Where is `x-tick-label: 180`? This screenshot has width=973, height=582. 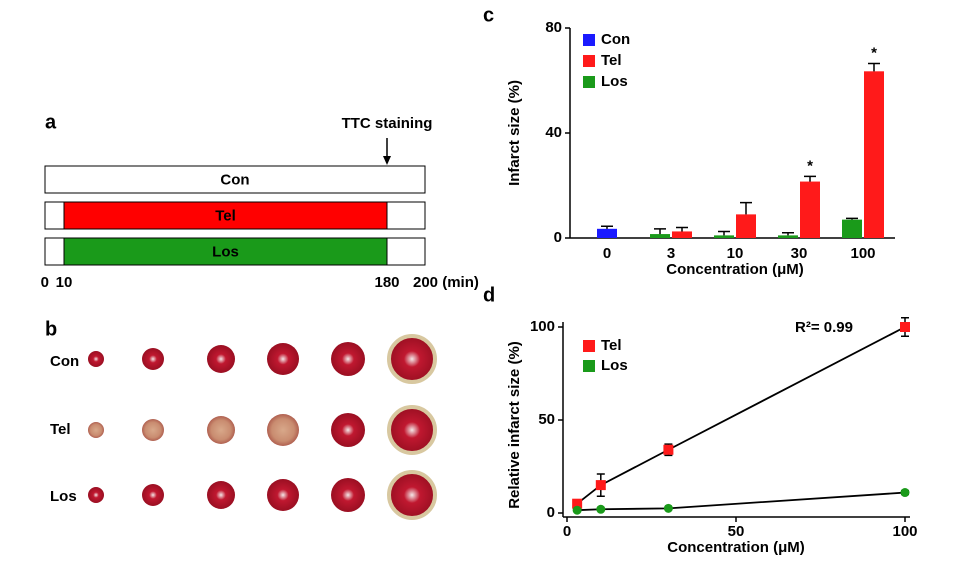
x-tick-label: 180 is located at coordinates (386, 282).